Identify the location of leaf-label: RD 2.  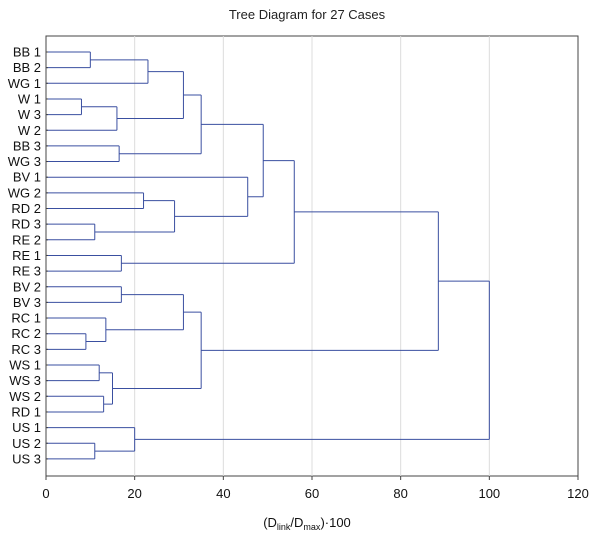
(26, 208).